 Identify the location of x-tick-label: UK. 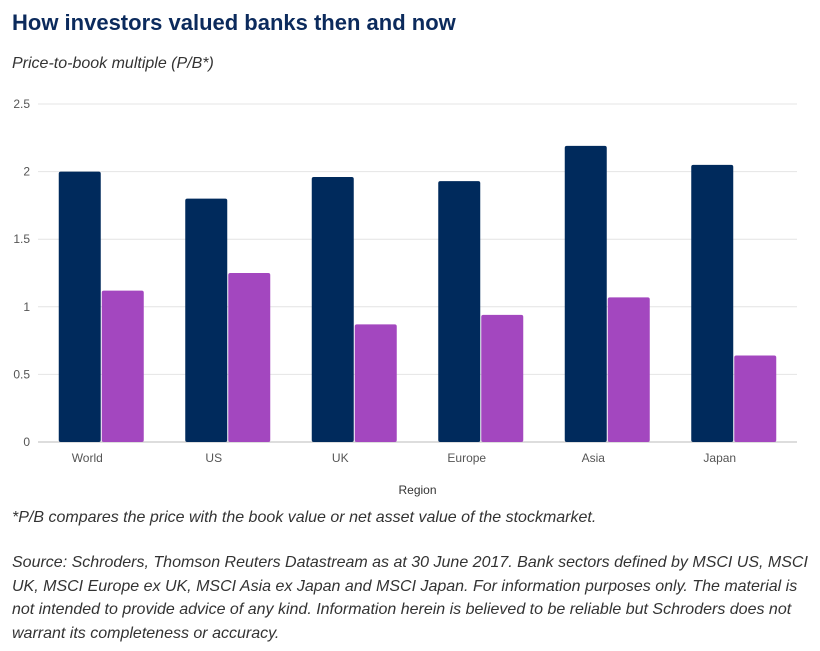
(340, 458).